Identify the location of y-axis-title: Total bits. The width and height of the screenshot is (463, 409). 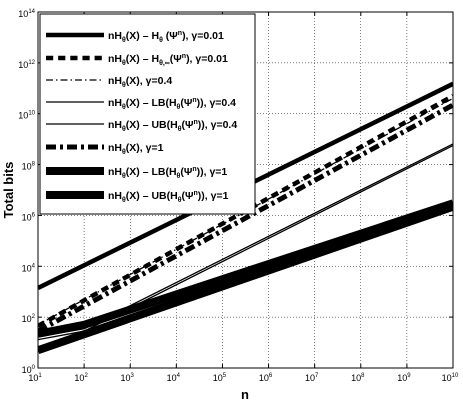
(8, 190).